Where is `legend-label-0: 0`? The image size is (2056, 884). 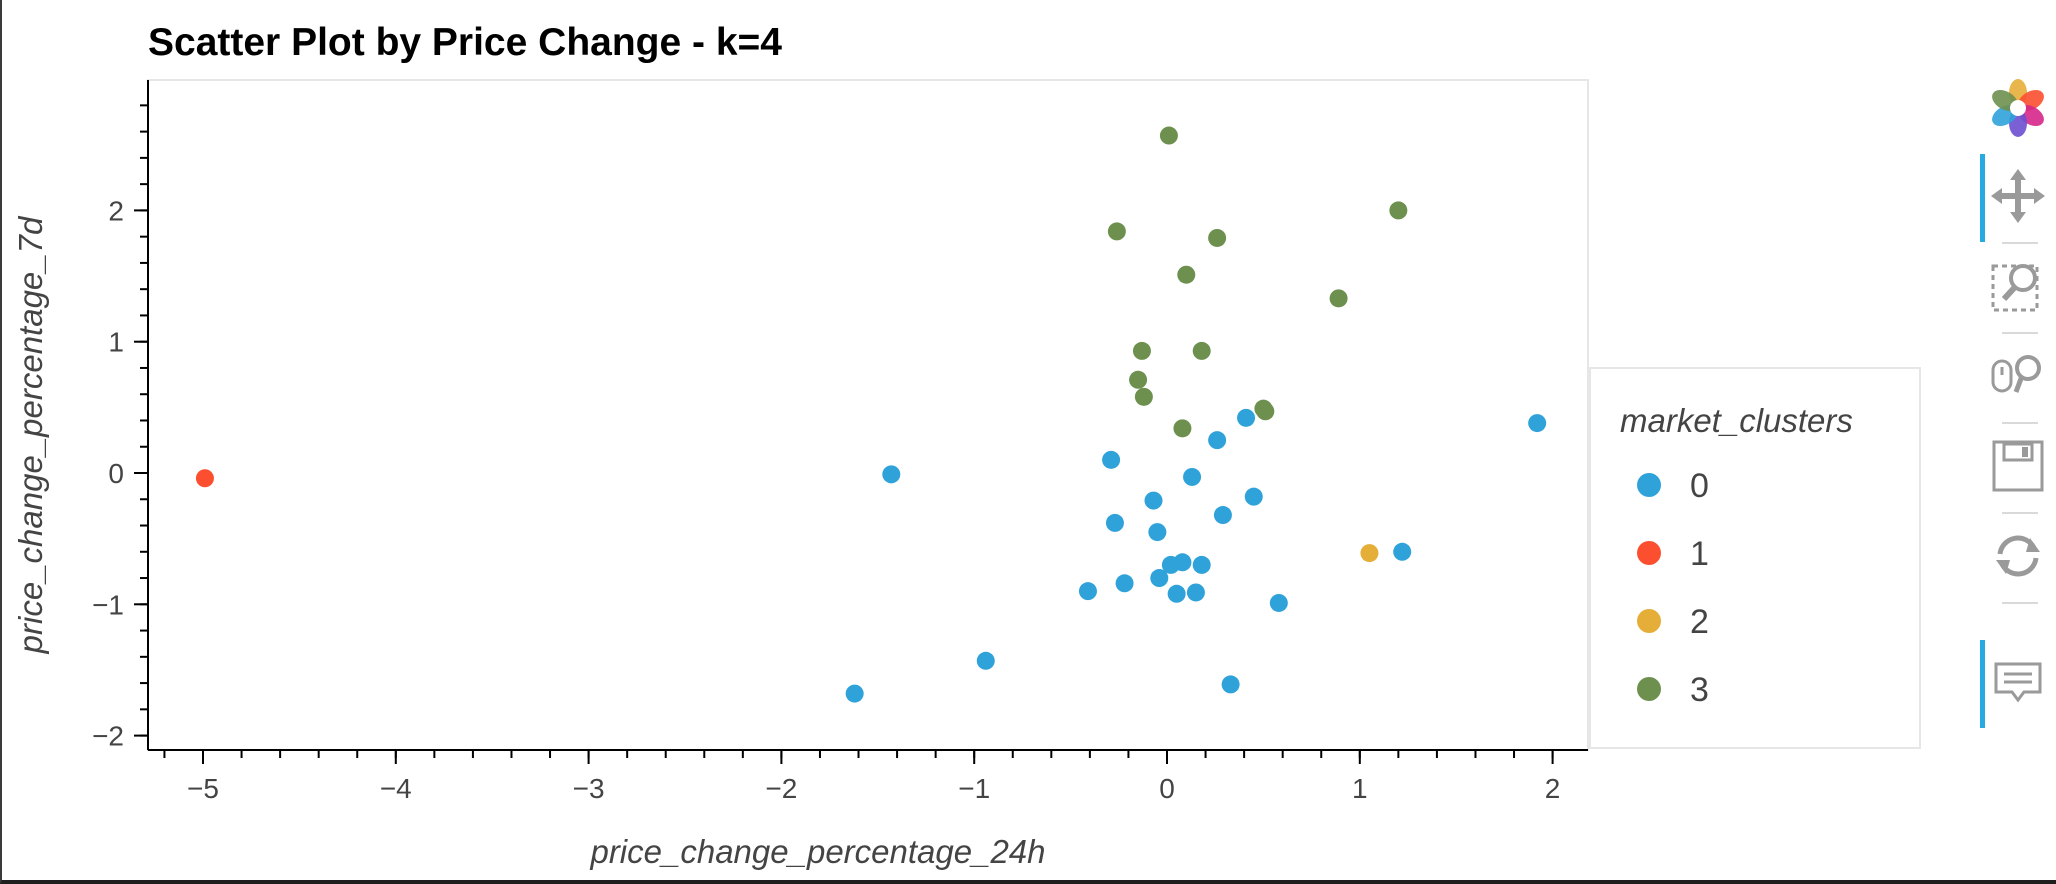
legend-label-0: 0 is located at coordinates (1699, 486).